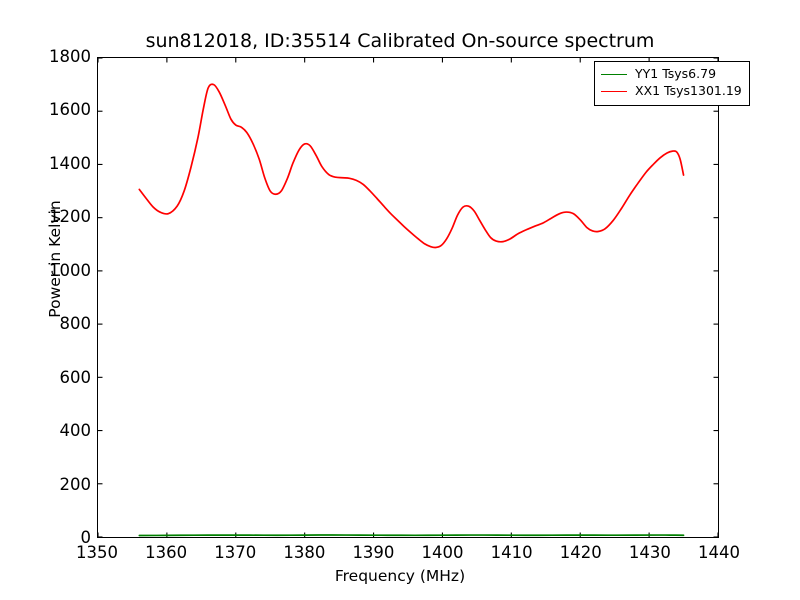 This screenshot has height=600, width=800. What do you see at coordinates (166, 552) in the screenshot?
I see `x-tick-label: 1360` at bounding box center [166, 552].